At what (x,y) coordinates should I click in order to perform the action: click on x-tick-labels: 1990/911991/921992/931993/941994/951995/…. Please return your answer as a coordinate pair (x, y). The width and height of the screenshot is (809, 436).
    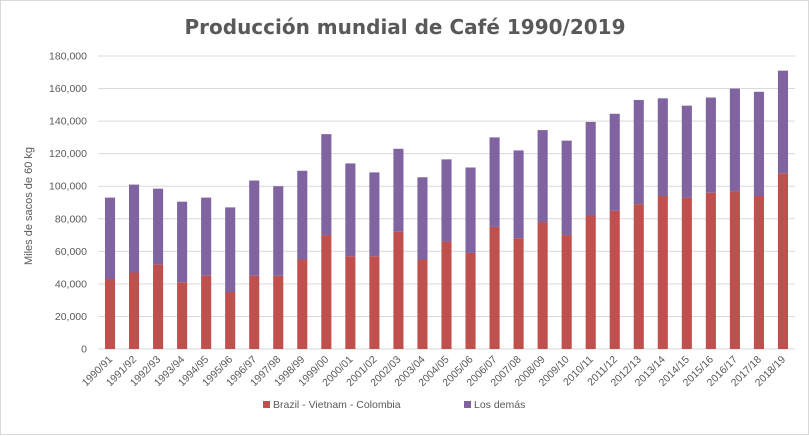
    Looking at the image, I should click on (434, 371).